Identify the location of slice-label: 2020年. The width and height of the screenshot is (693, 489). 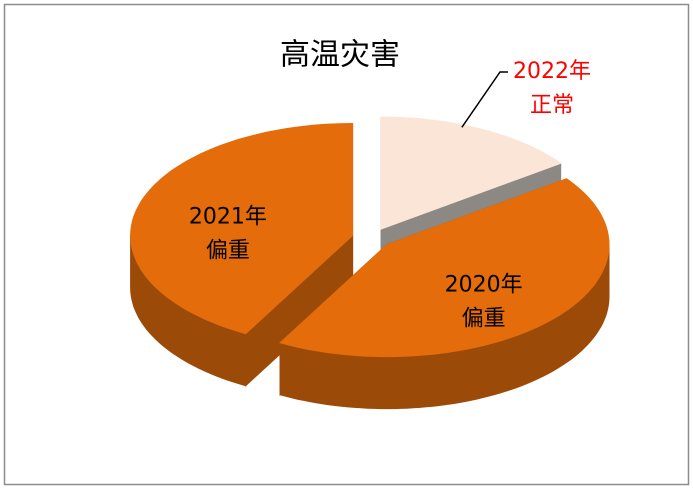
(484, 285).